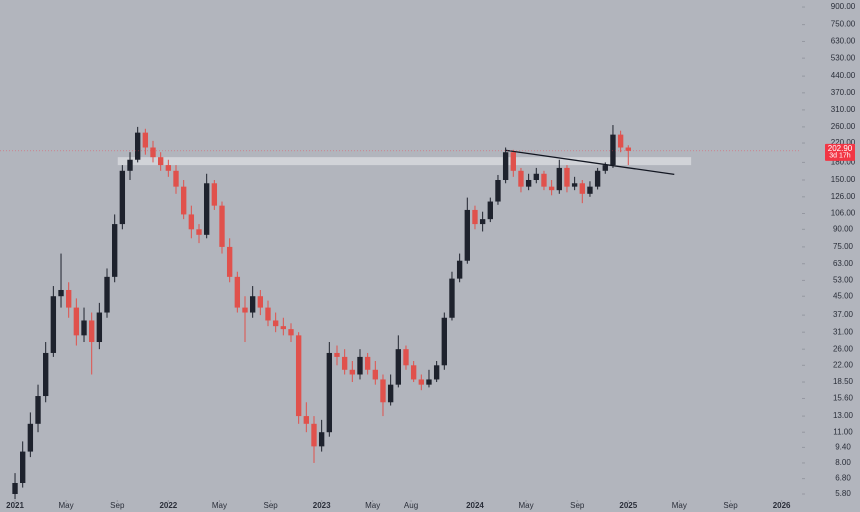 The width and height of the screenshot is (860, 512). Describe the element at coordinates (843, 478) in the screenshot. I see `y-tick-label: 6.80` at that location.